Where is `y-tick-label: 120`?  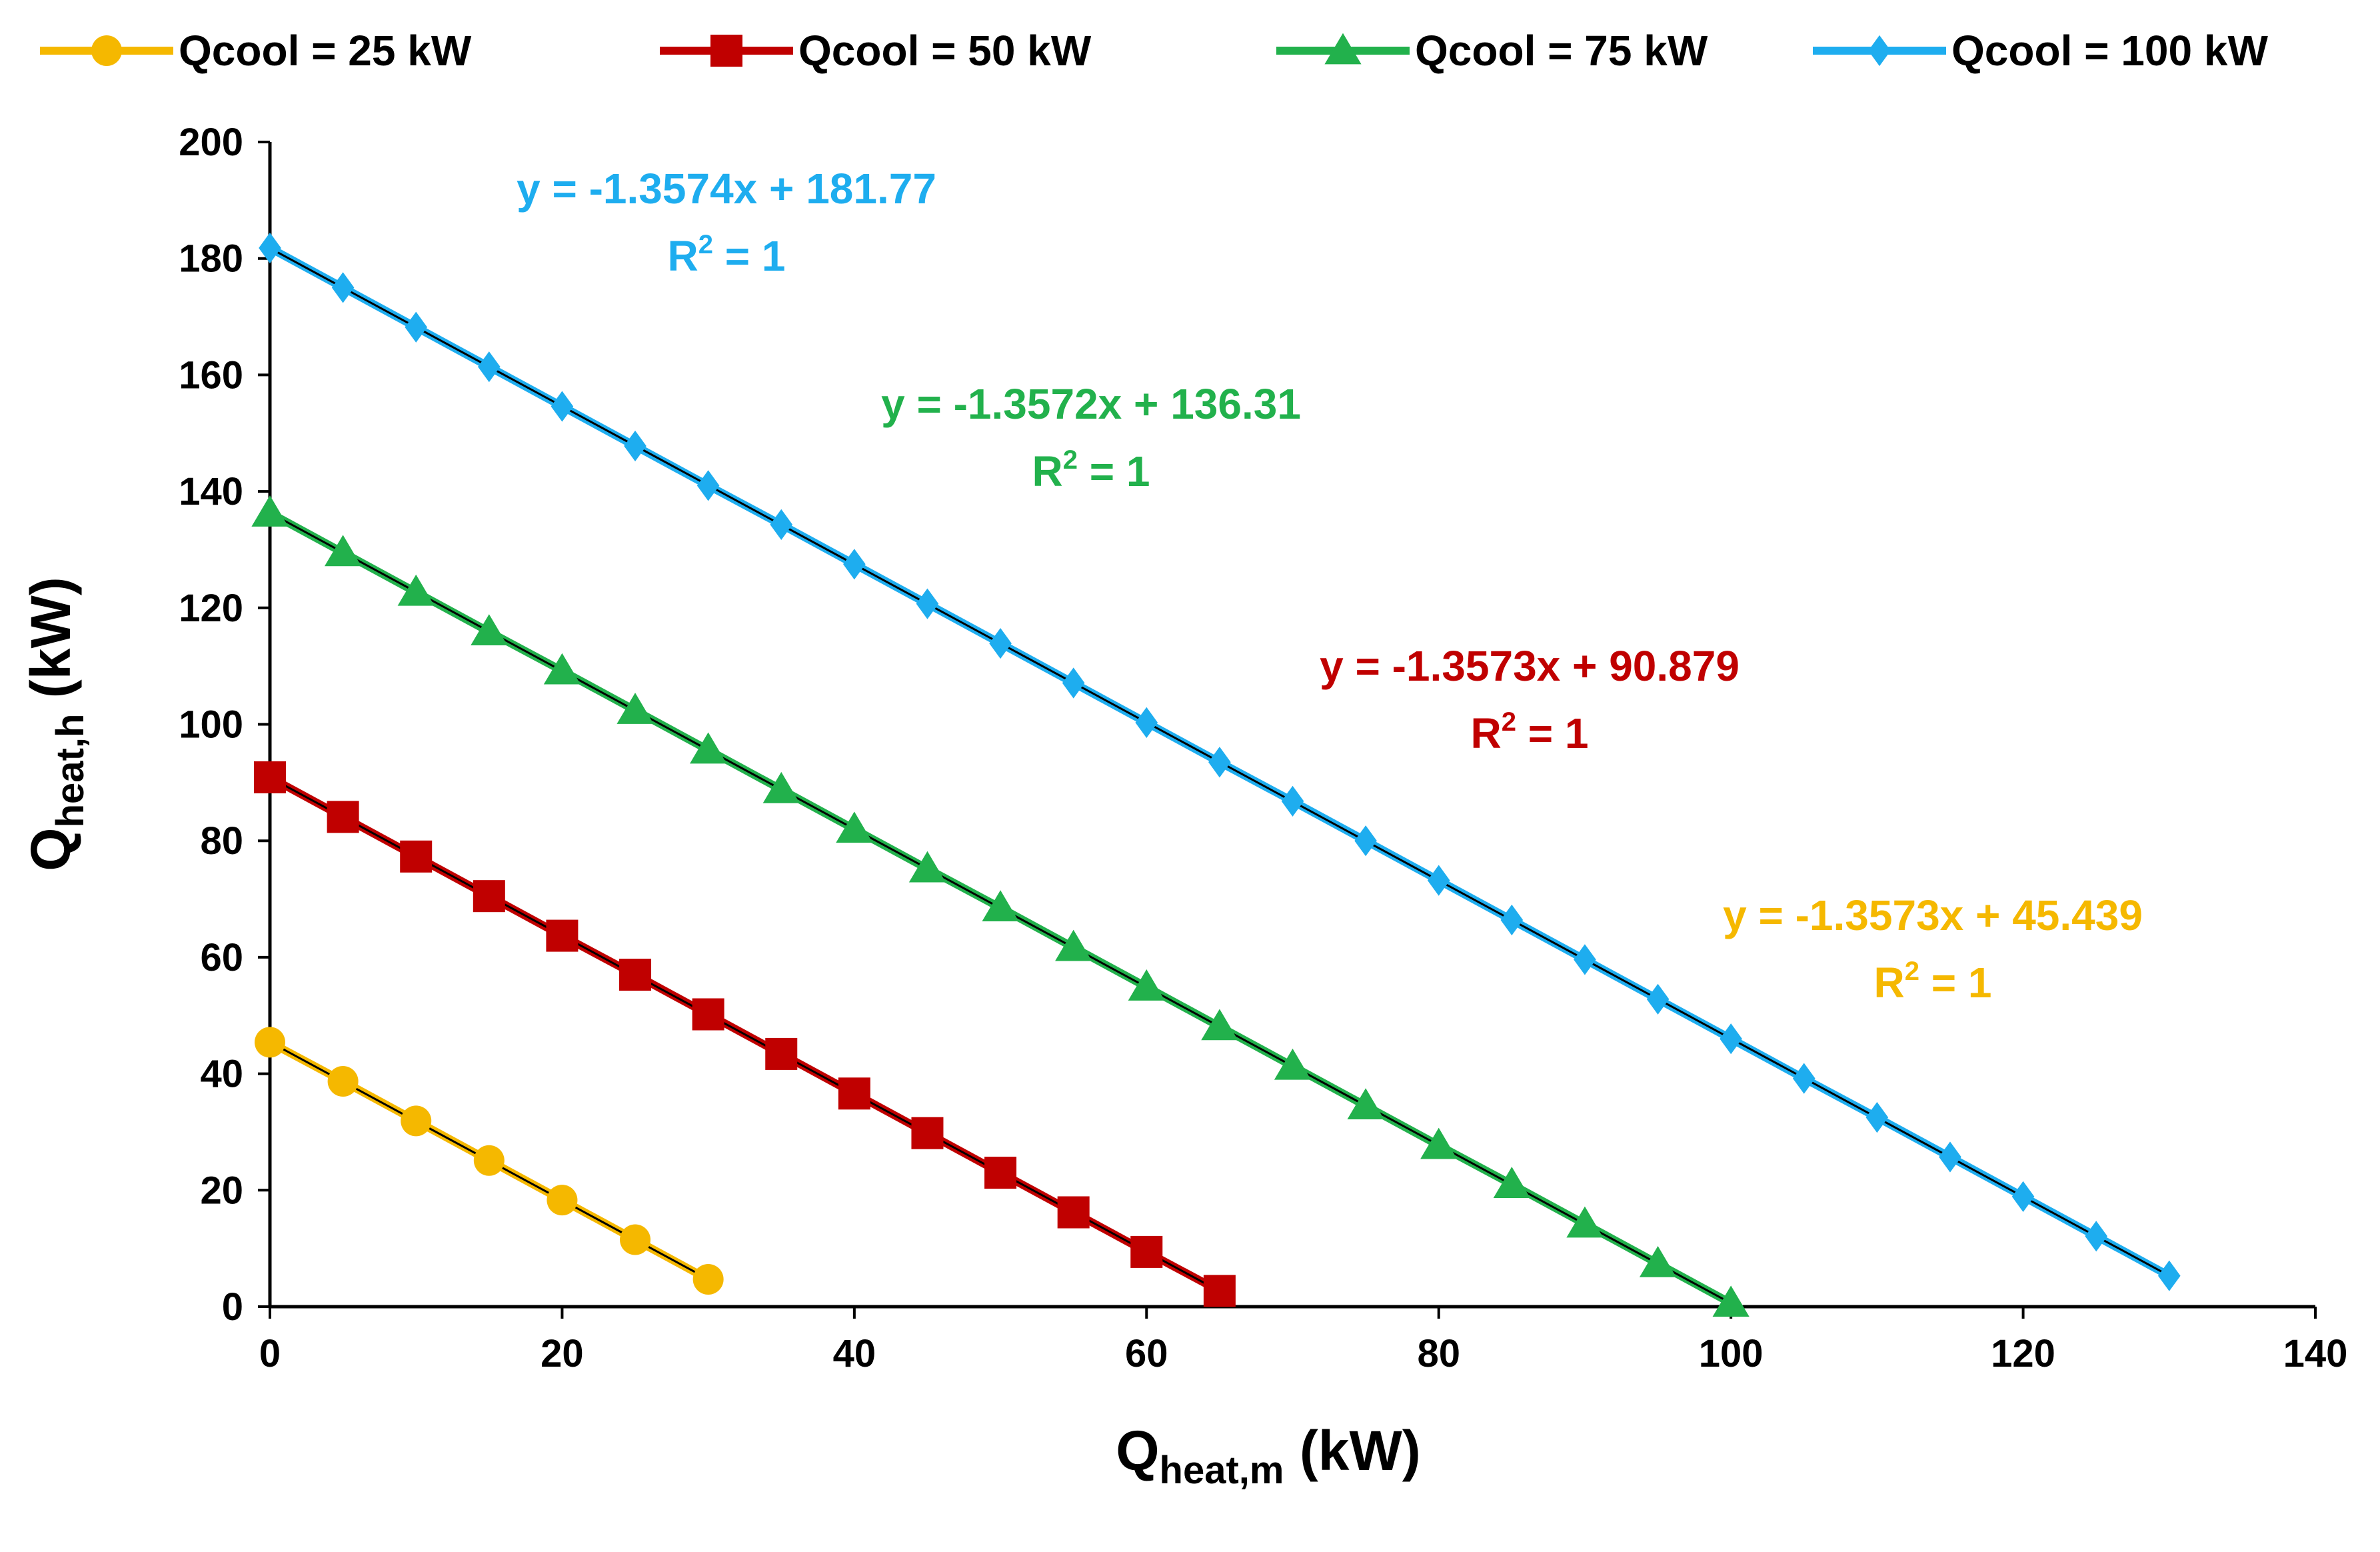
y-tick-label: 120 is located at coordinates (211, 608).